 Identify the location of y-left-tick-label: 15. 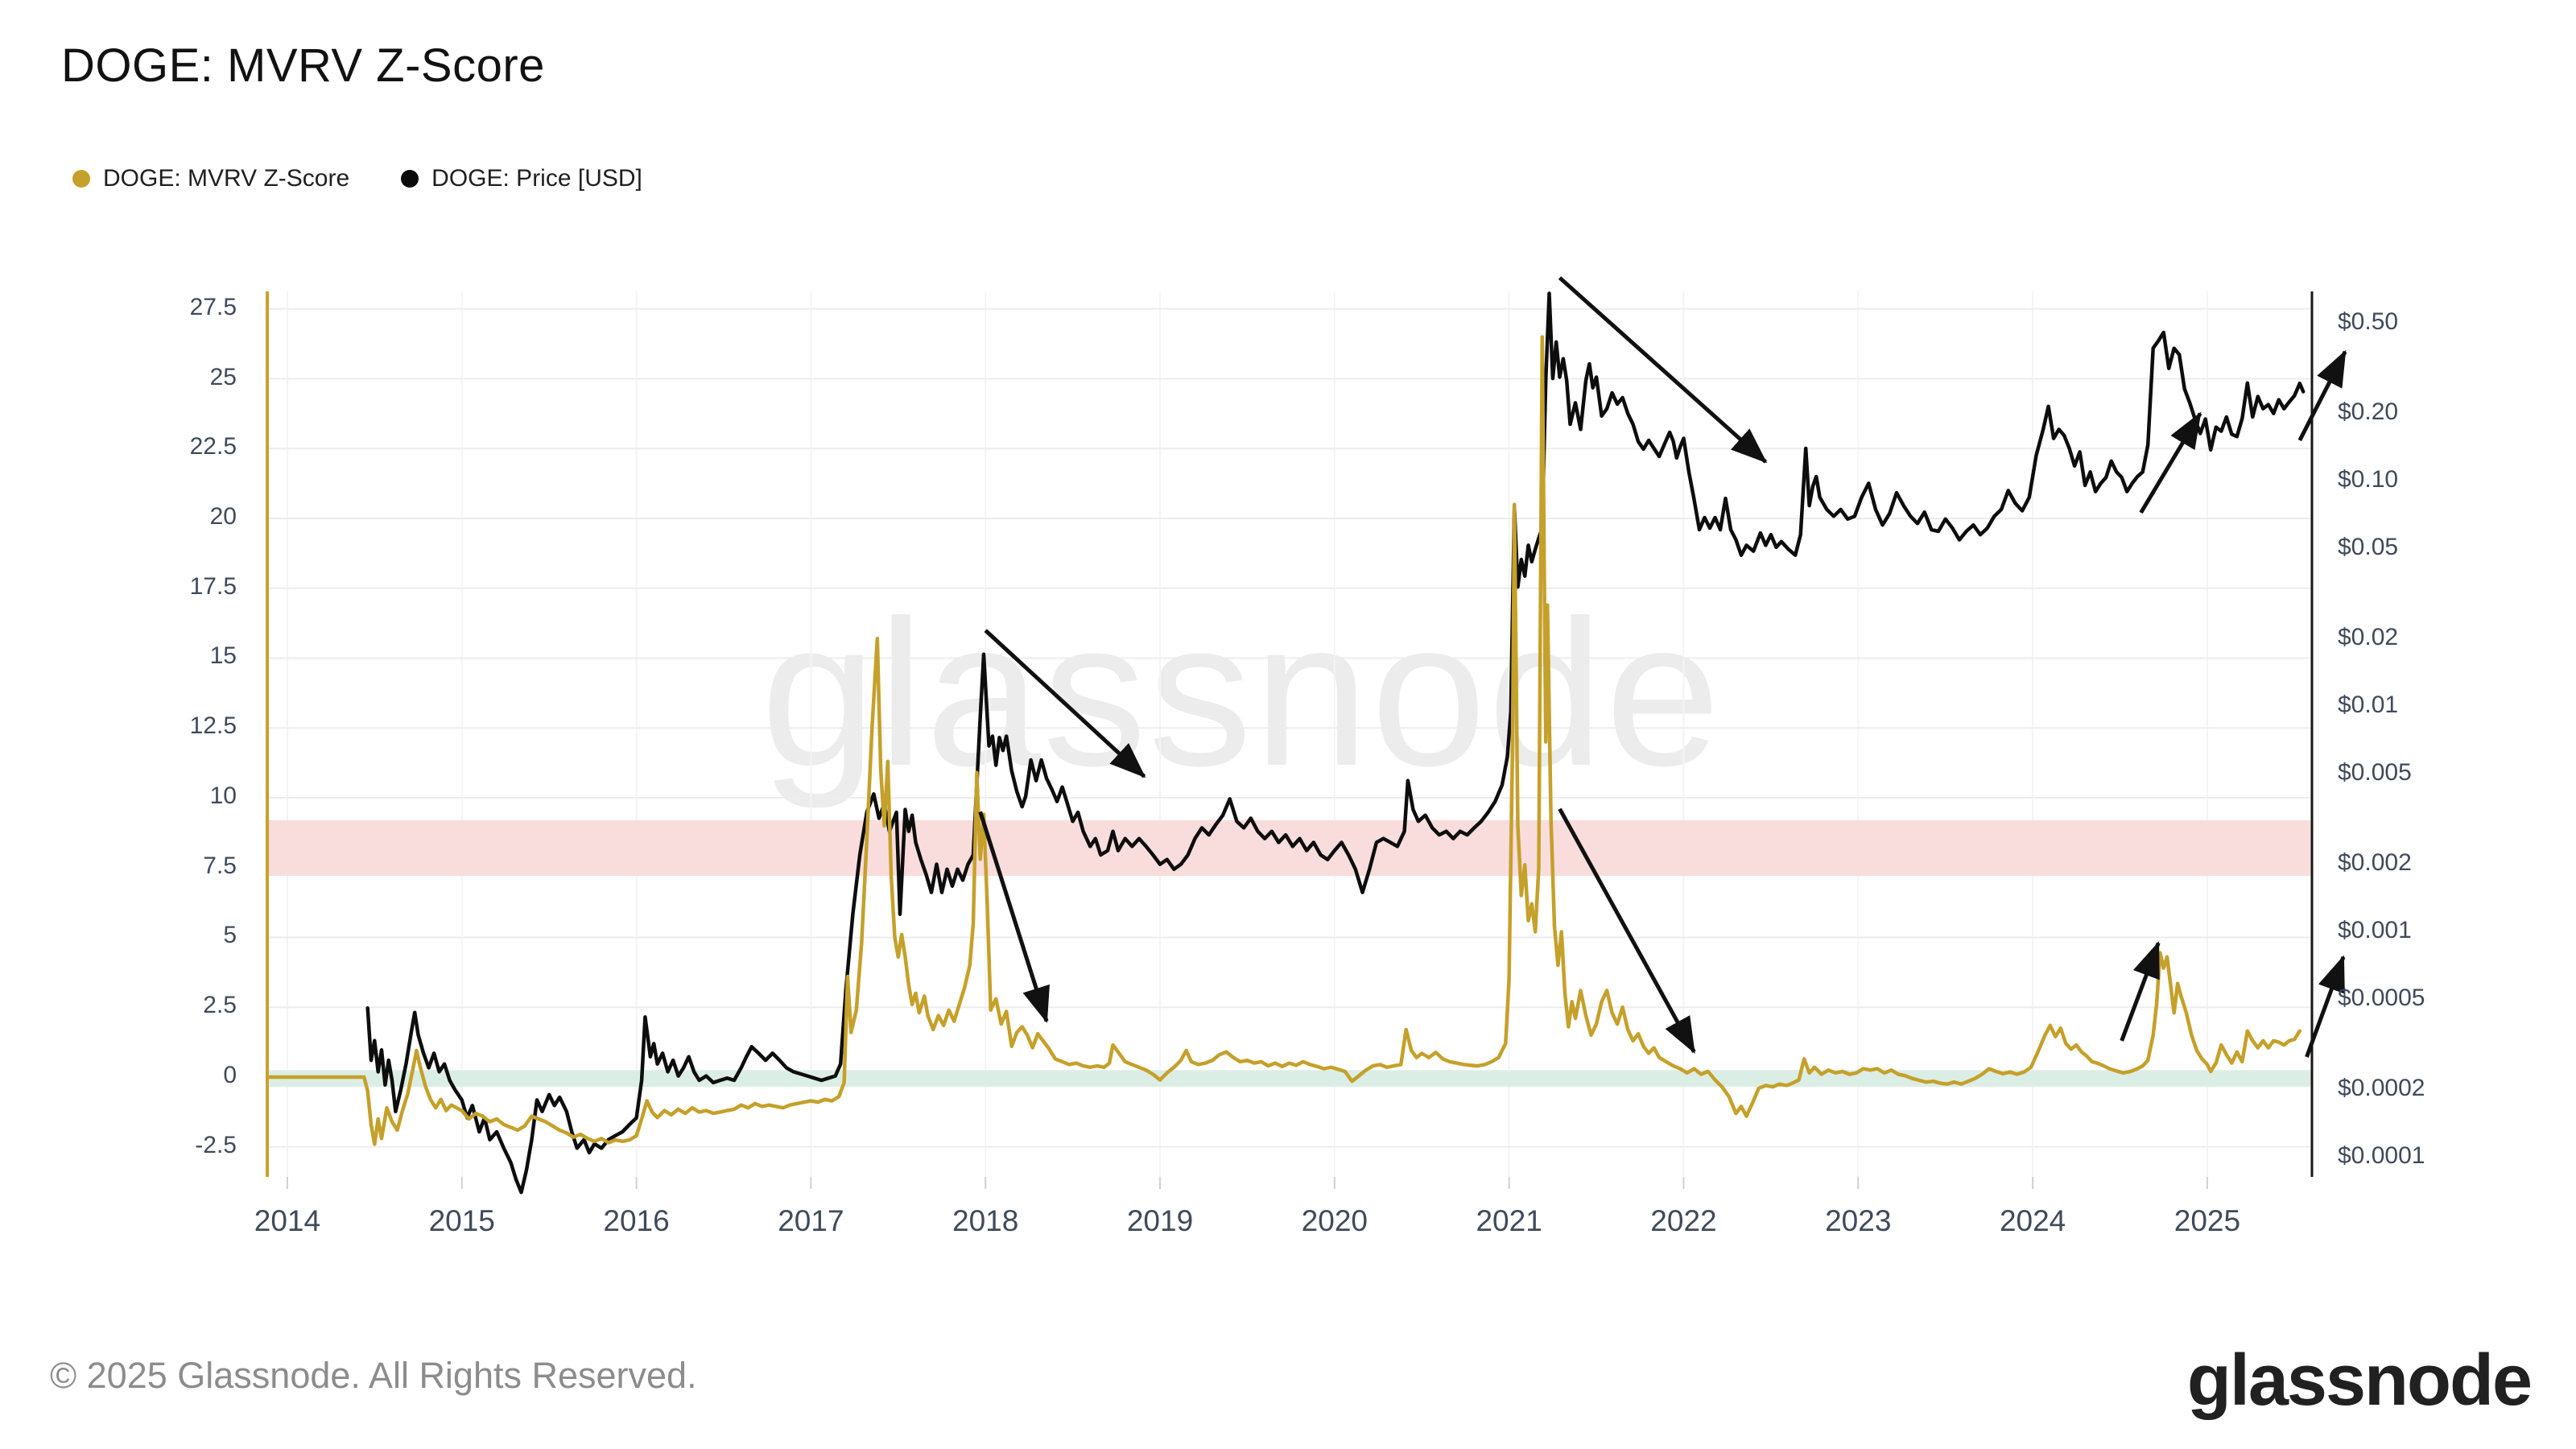
(223, 656).